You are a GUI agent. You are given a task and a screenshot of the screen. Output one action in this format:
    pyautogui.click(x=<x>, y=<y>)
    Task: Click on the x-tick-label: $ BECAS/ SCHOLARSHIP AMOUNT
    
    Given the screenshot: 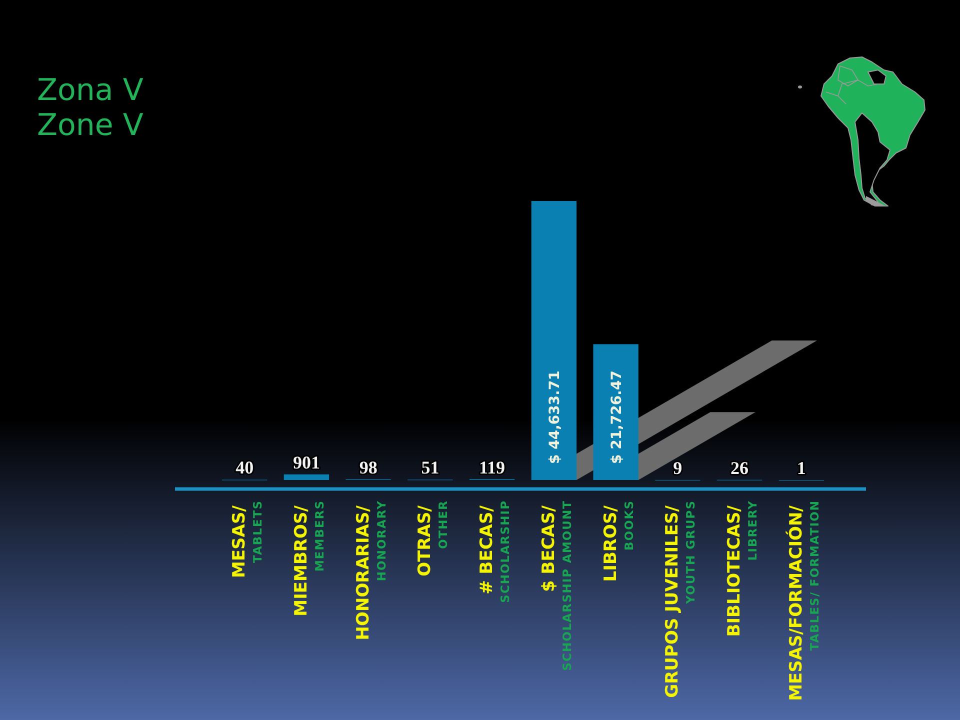 What is the action you would take?
    pyautogui.click(x=556, y=585)
    